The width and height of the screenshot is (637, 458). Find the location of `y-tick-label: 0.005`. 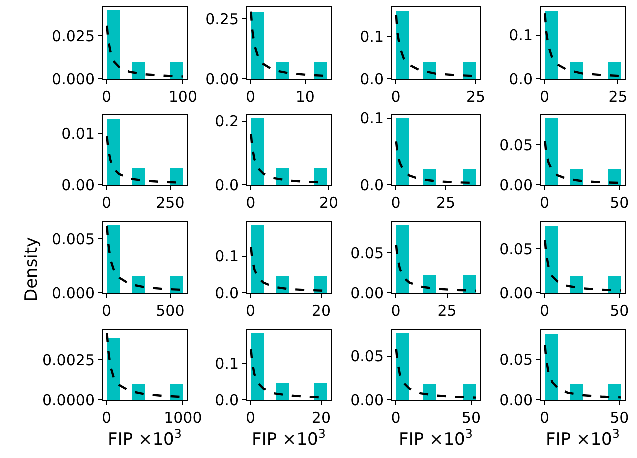

y-tick-label: 0.005 is located at coordinates (73, 239).